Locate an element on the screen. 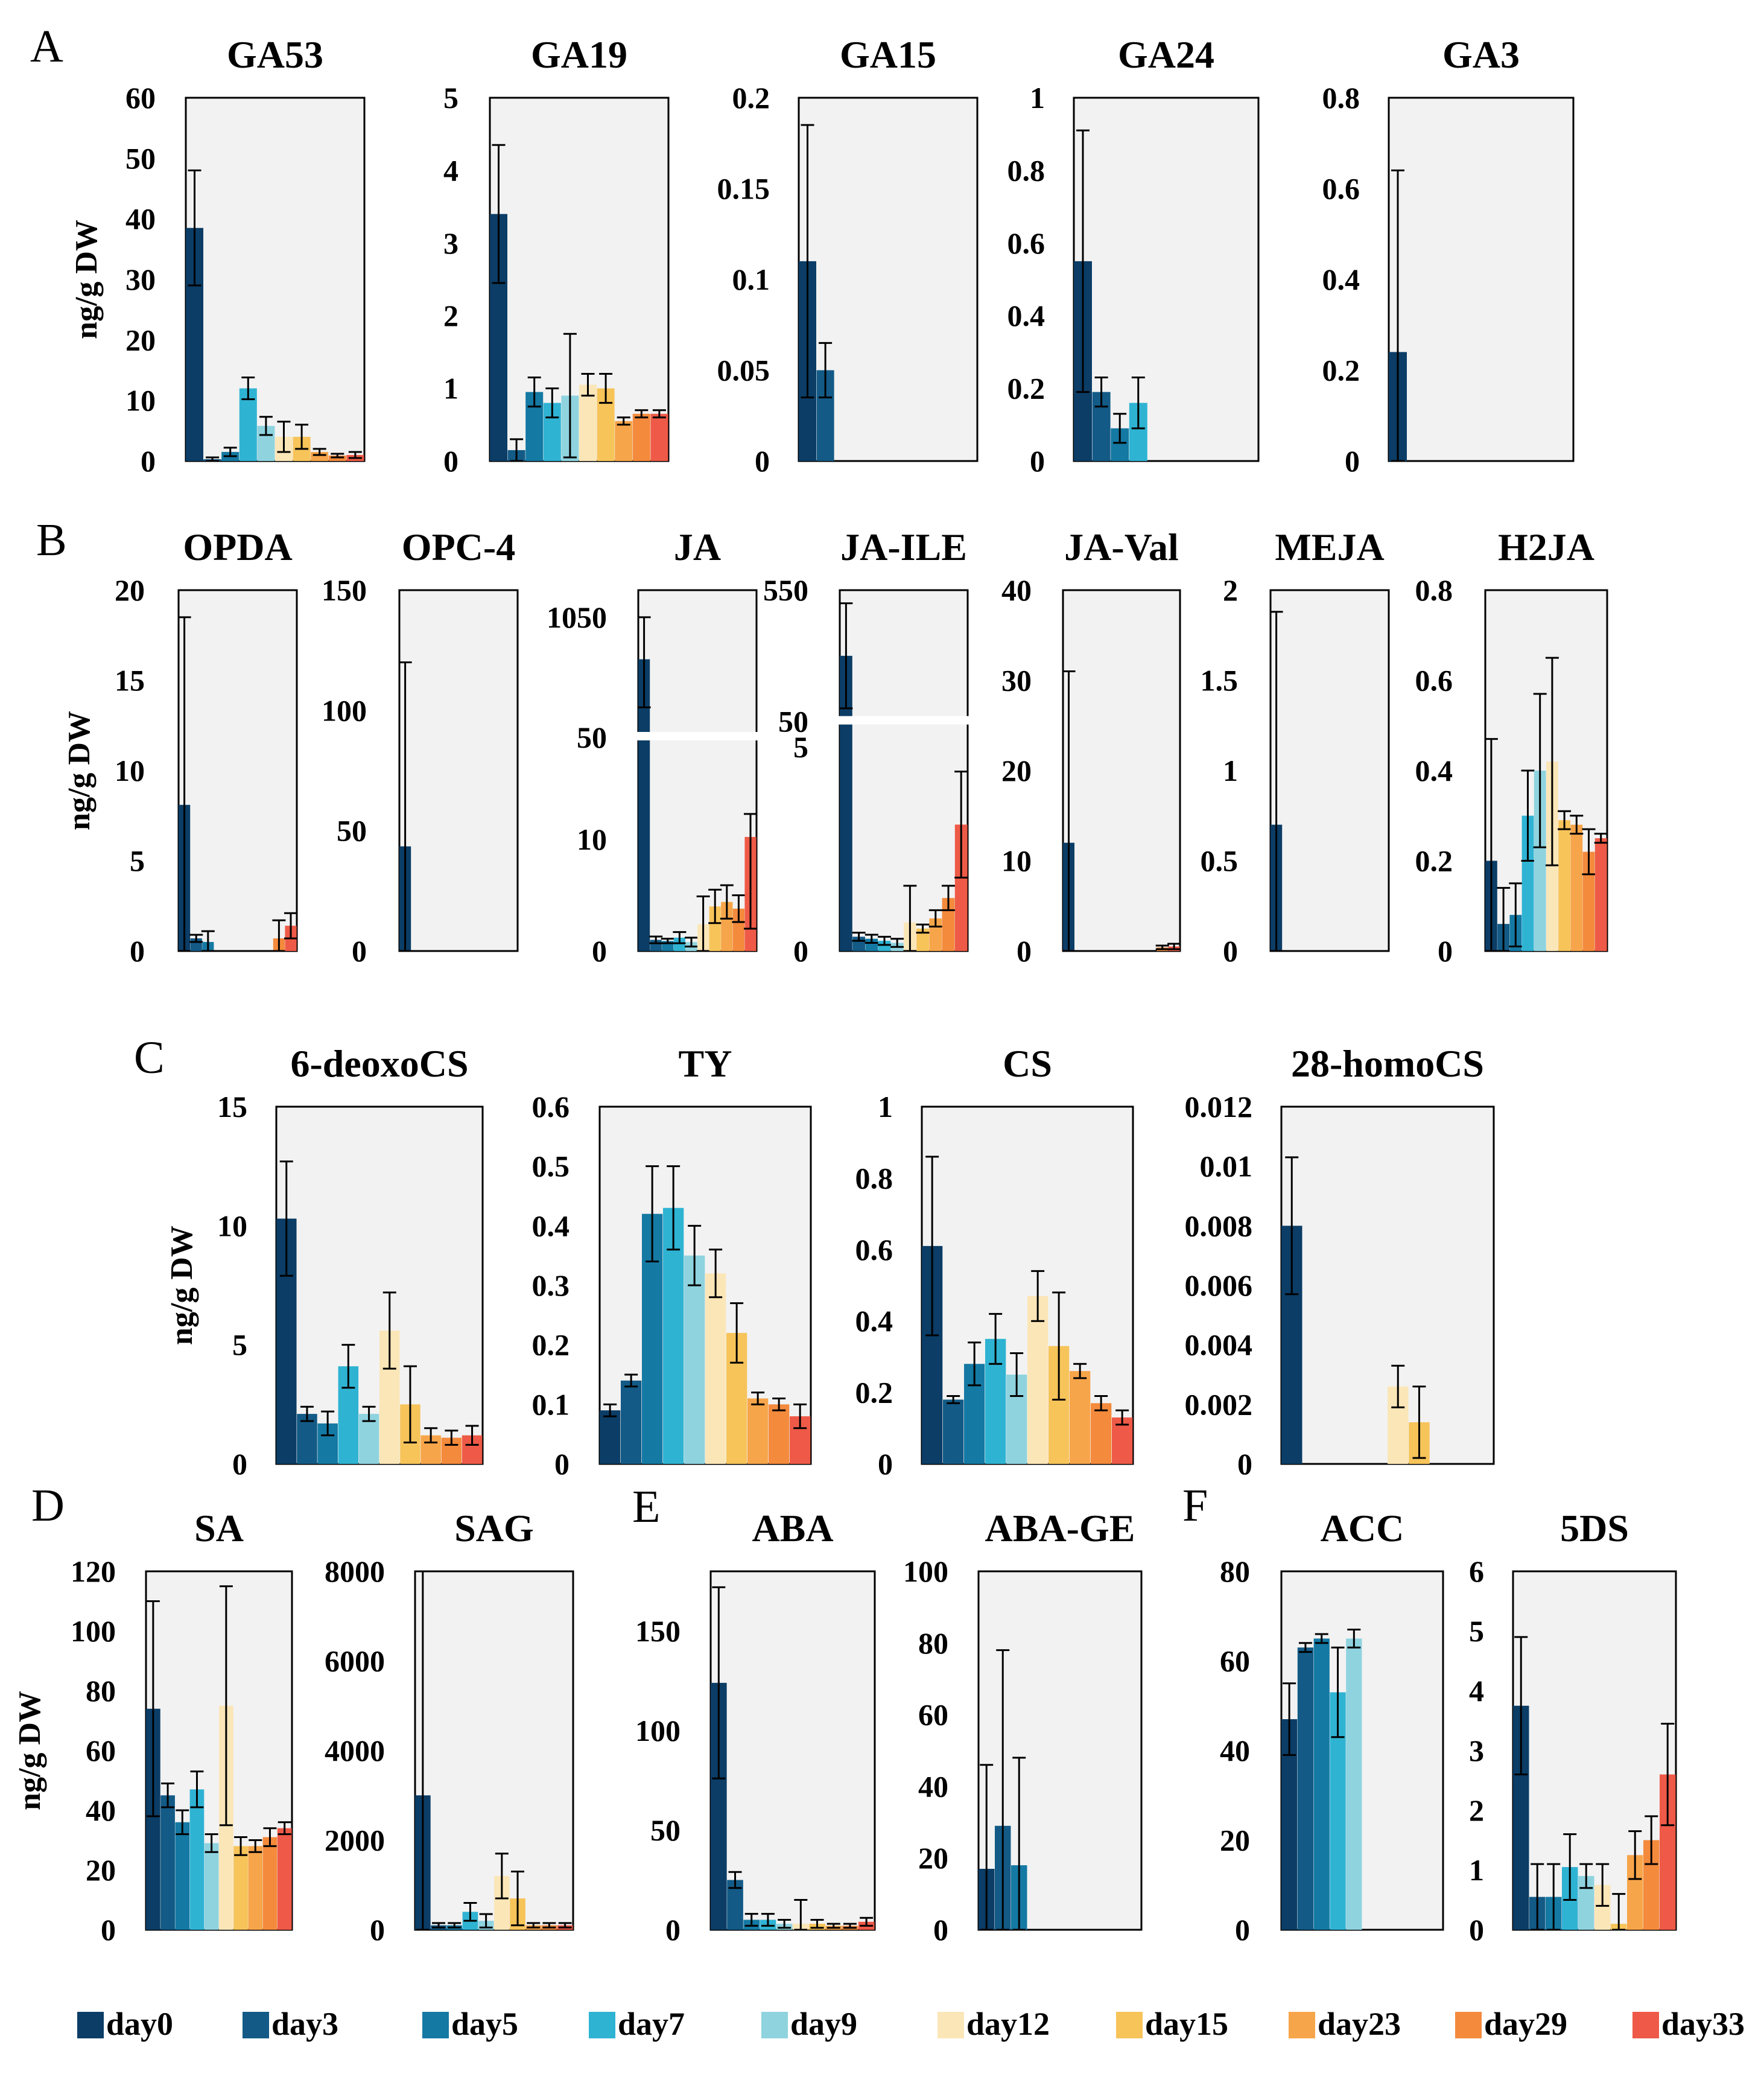  chart-title: MEJA is located at coordinates (1329, 547).